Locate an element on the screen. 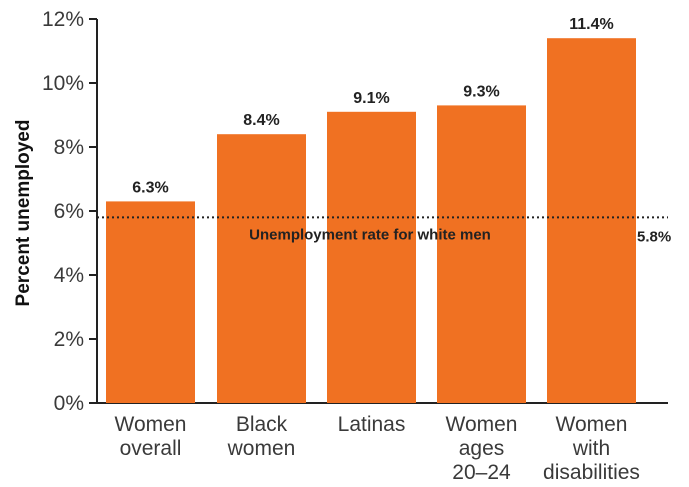 This screenshot has width=689, height=487. data-label: 8.4% is located at coordinates (261, 120).